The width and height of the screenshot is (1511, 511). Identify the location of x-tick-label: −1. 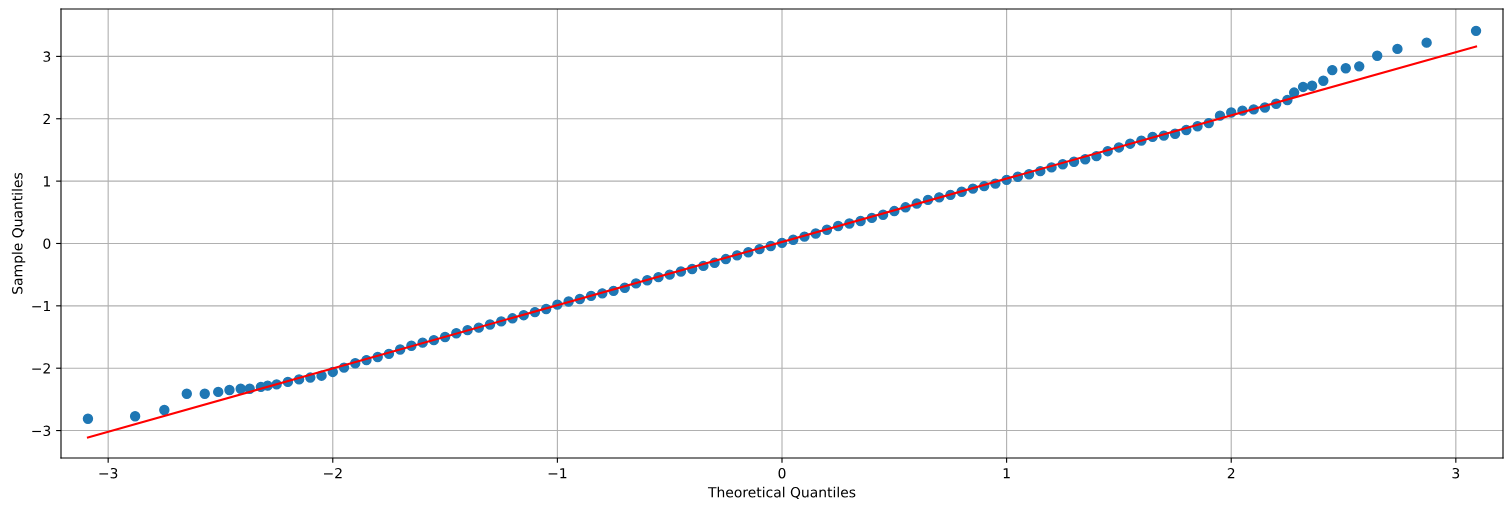
(557, 473).